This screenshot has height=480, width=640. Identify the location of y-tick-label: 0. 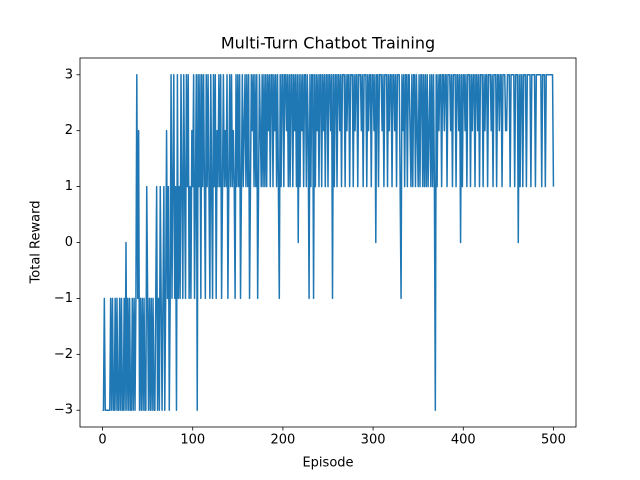
(69, 242).